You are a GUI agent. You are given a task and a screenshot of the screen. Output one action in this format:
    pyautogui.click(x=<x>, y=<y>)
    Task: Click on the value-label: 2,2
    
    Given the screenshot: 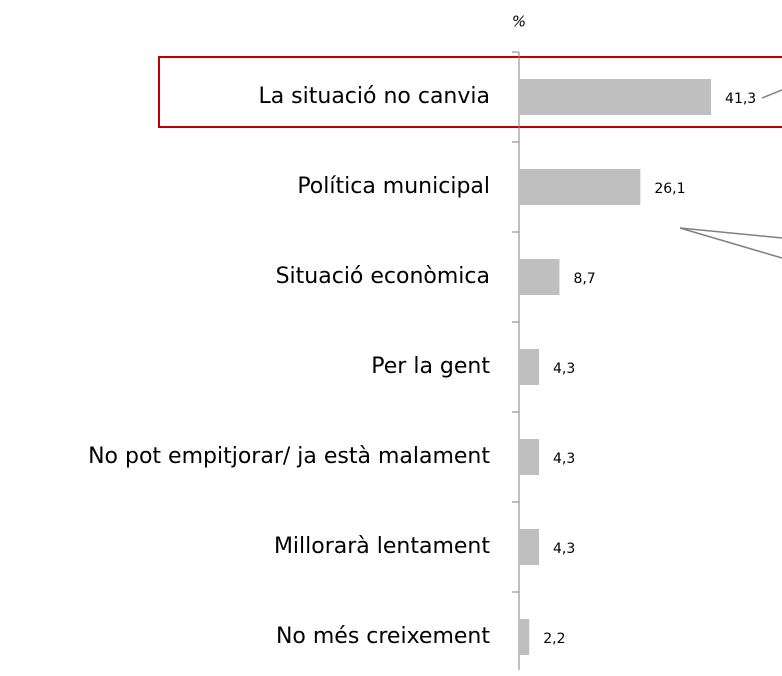 What is the action you would take?
    pyautogui.click(x=554, y=639)
    